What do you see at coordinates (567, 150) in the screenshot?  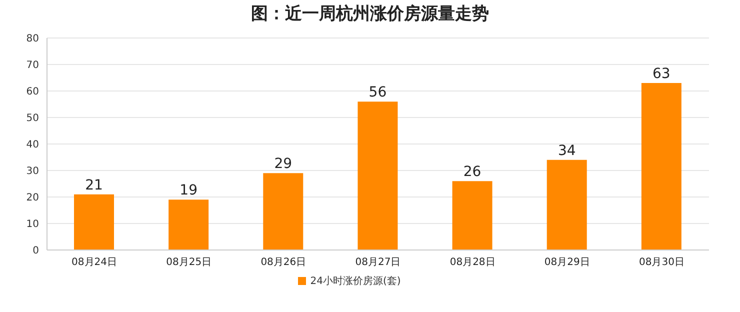 I see `data-label: 34` at bounding box center [567, 150].